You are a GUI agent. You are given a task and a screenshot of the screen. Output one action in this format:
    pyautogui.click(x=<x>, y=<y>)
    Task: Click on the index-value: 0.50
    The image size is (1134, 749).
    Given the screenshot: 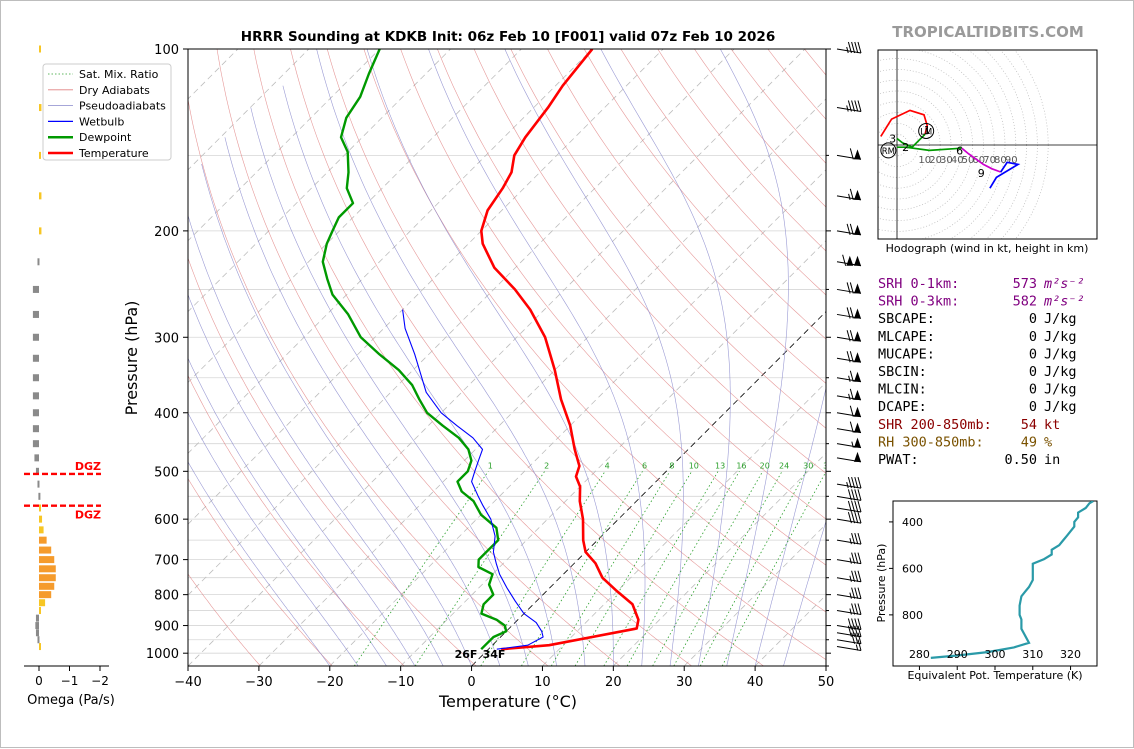 What is the action you would take?
    pyautogui.click(x=1020, y=460)
    